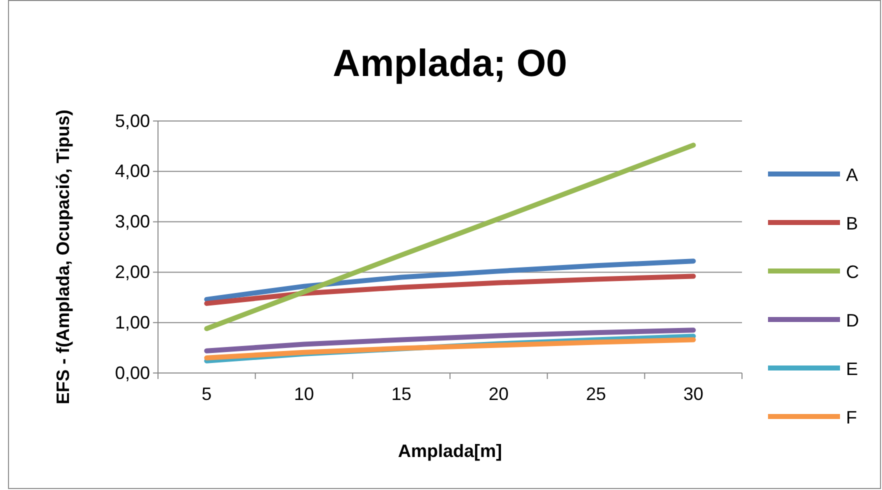 This screenshot has width=882, height=490. What do you see at coordinates (450, 451) in the screenshot?
I see `x-axis-title: Amplada[m]` at bounding box center [450, 451].